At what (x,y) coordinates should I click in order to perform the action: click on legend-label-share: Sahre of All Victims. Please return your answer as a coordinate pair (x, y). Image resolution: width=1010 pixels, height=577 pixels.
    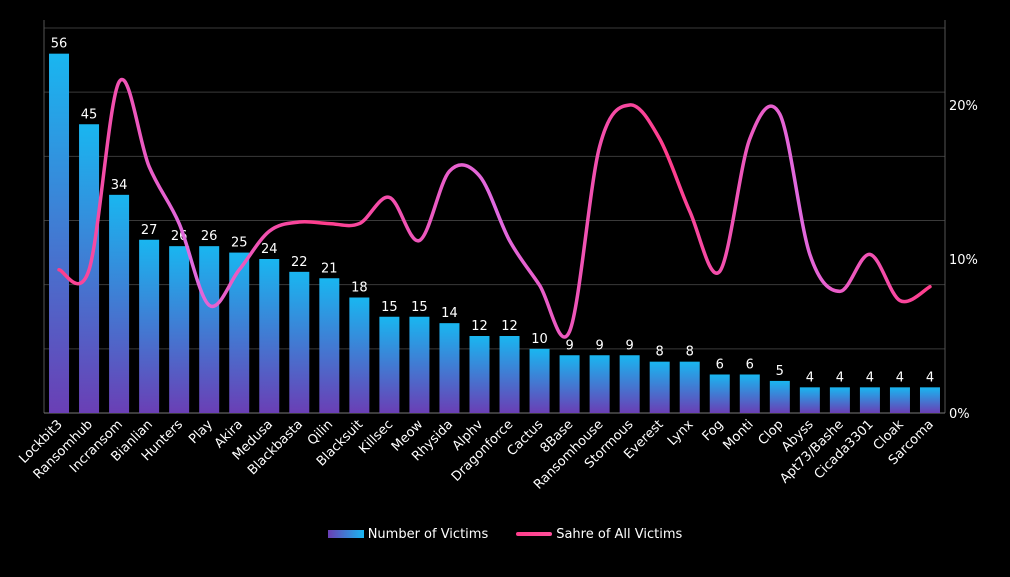
    Looking at the image, I should click on (619, 534).